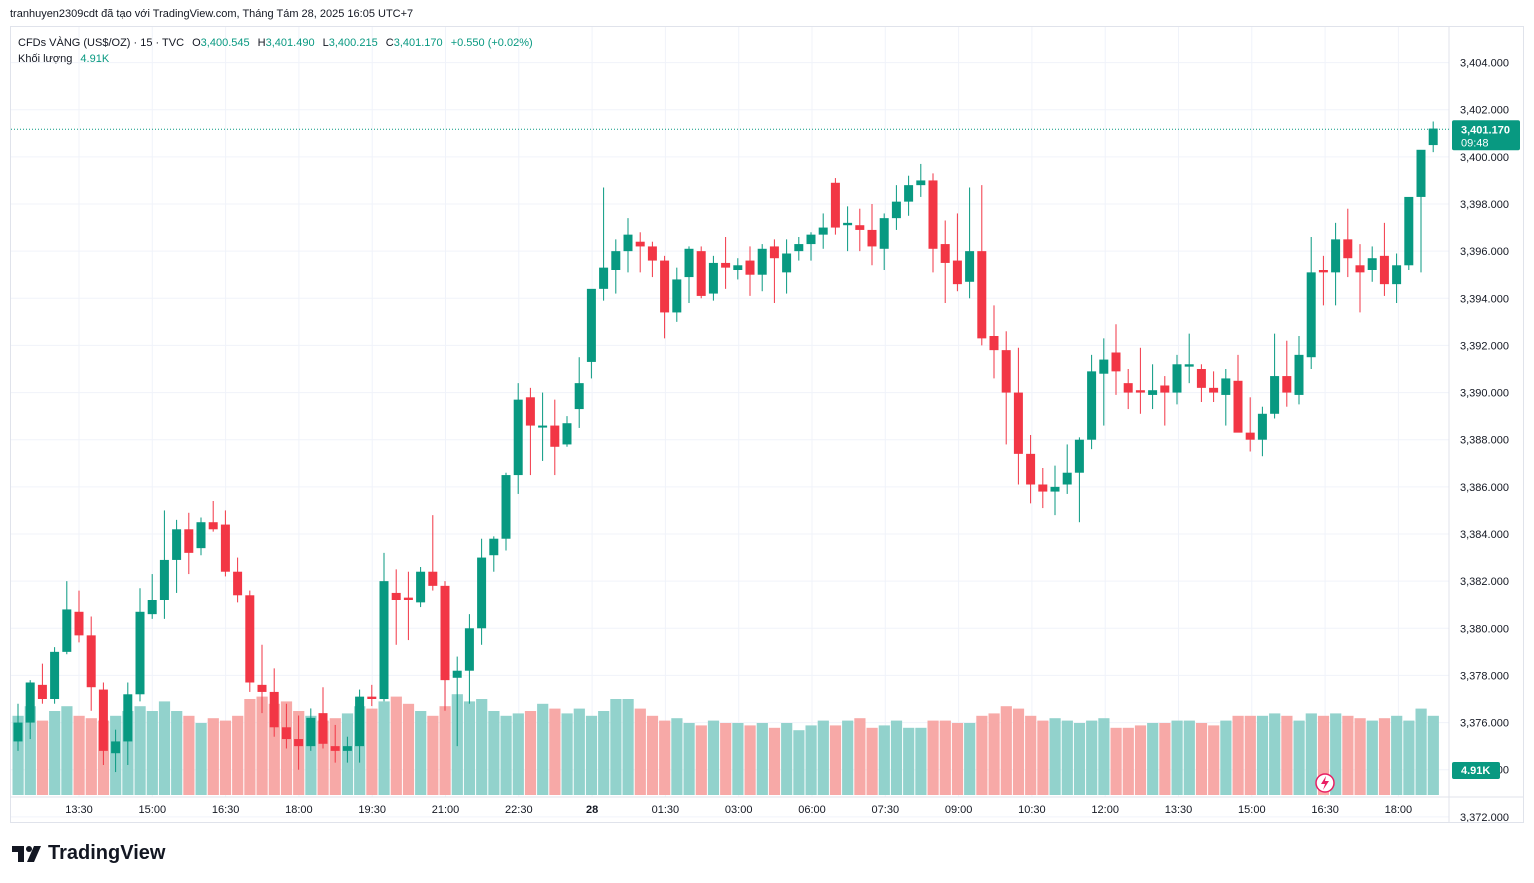 This screenshot has width=1534, height=883. I want to click on brand: TradingView, so click(88, 853).